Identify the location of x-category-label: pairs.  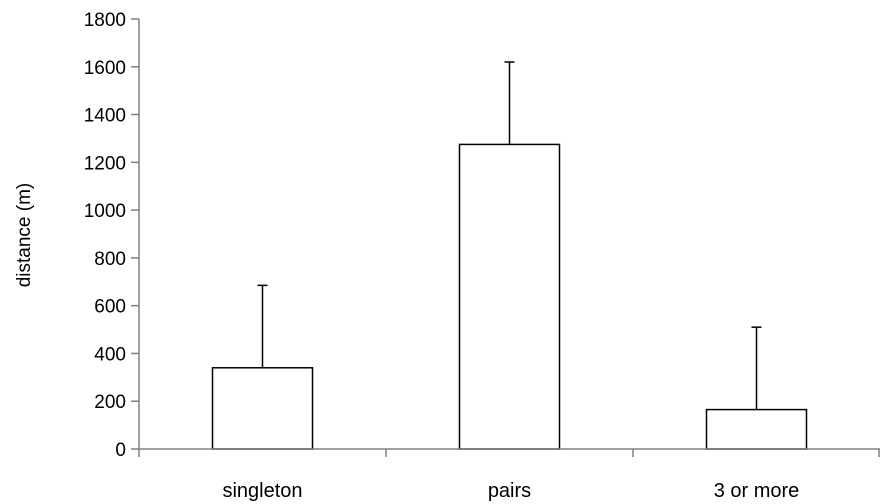
(509, 491).